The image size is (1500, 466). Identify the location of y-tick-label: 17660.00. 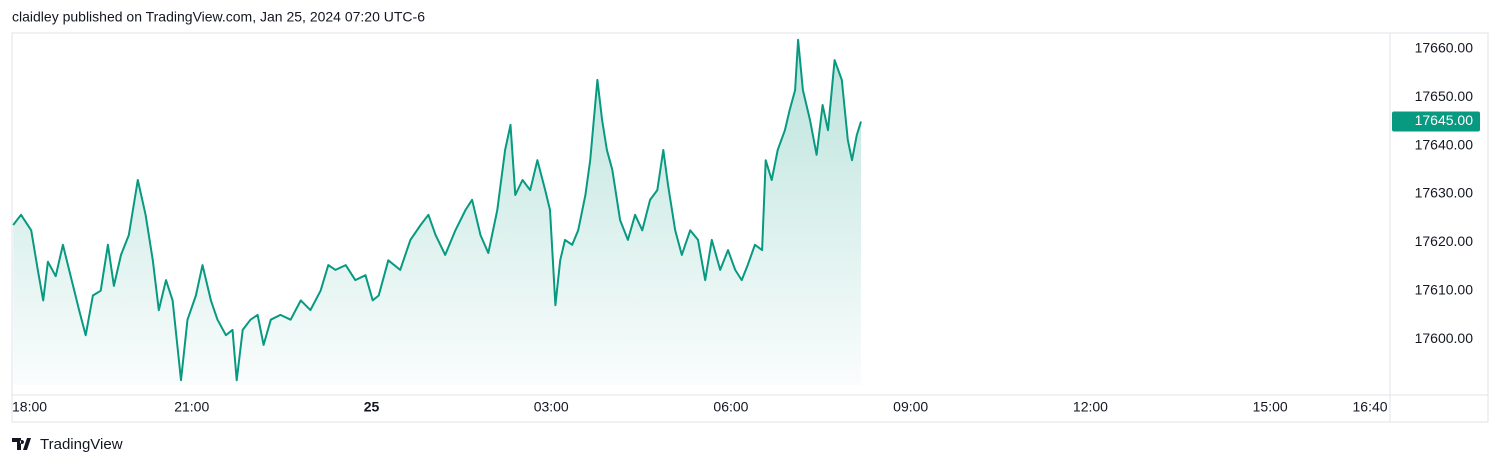
(1444, 48).